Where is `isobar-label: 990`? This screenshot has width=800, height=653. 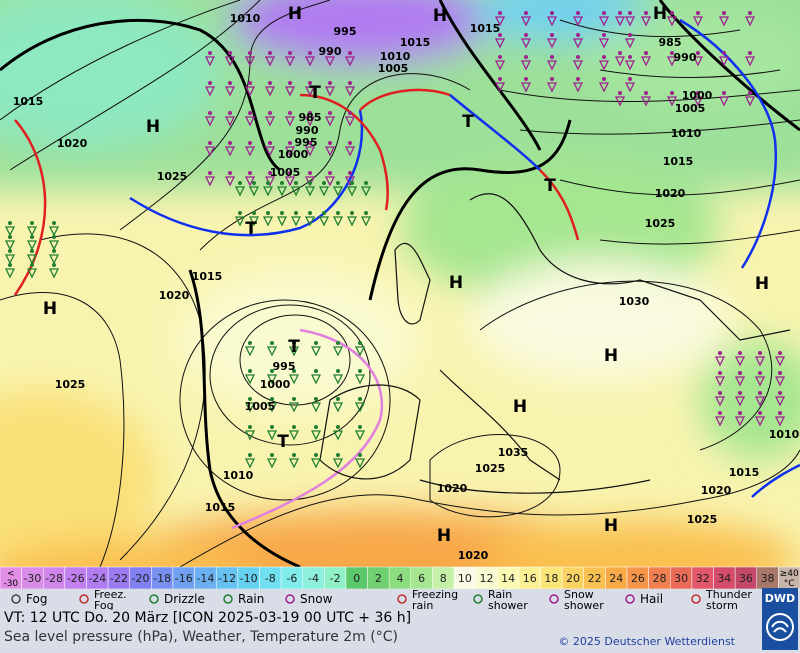 isobar-label: 990 is located at coordinates (307, 130).